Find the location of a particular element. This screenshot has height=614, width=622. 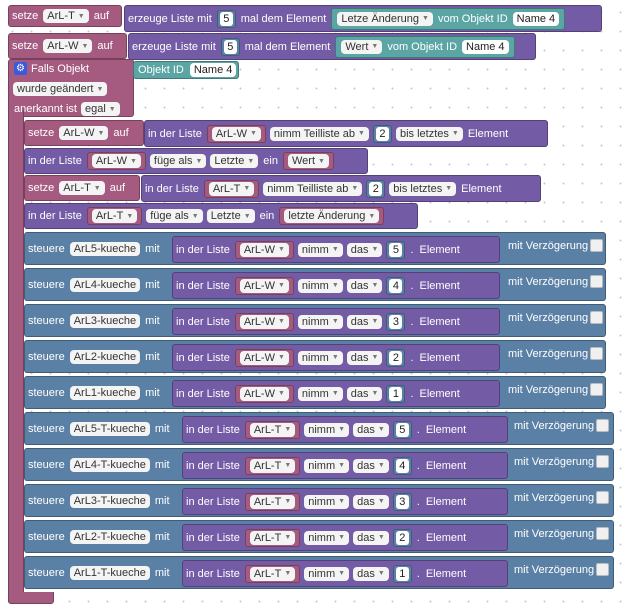

value-var-block: letzte Änderung ▼ is located at coordinates (332, 216).